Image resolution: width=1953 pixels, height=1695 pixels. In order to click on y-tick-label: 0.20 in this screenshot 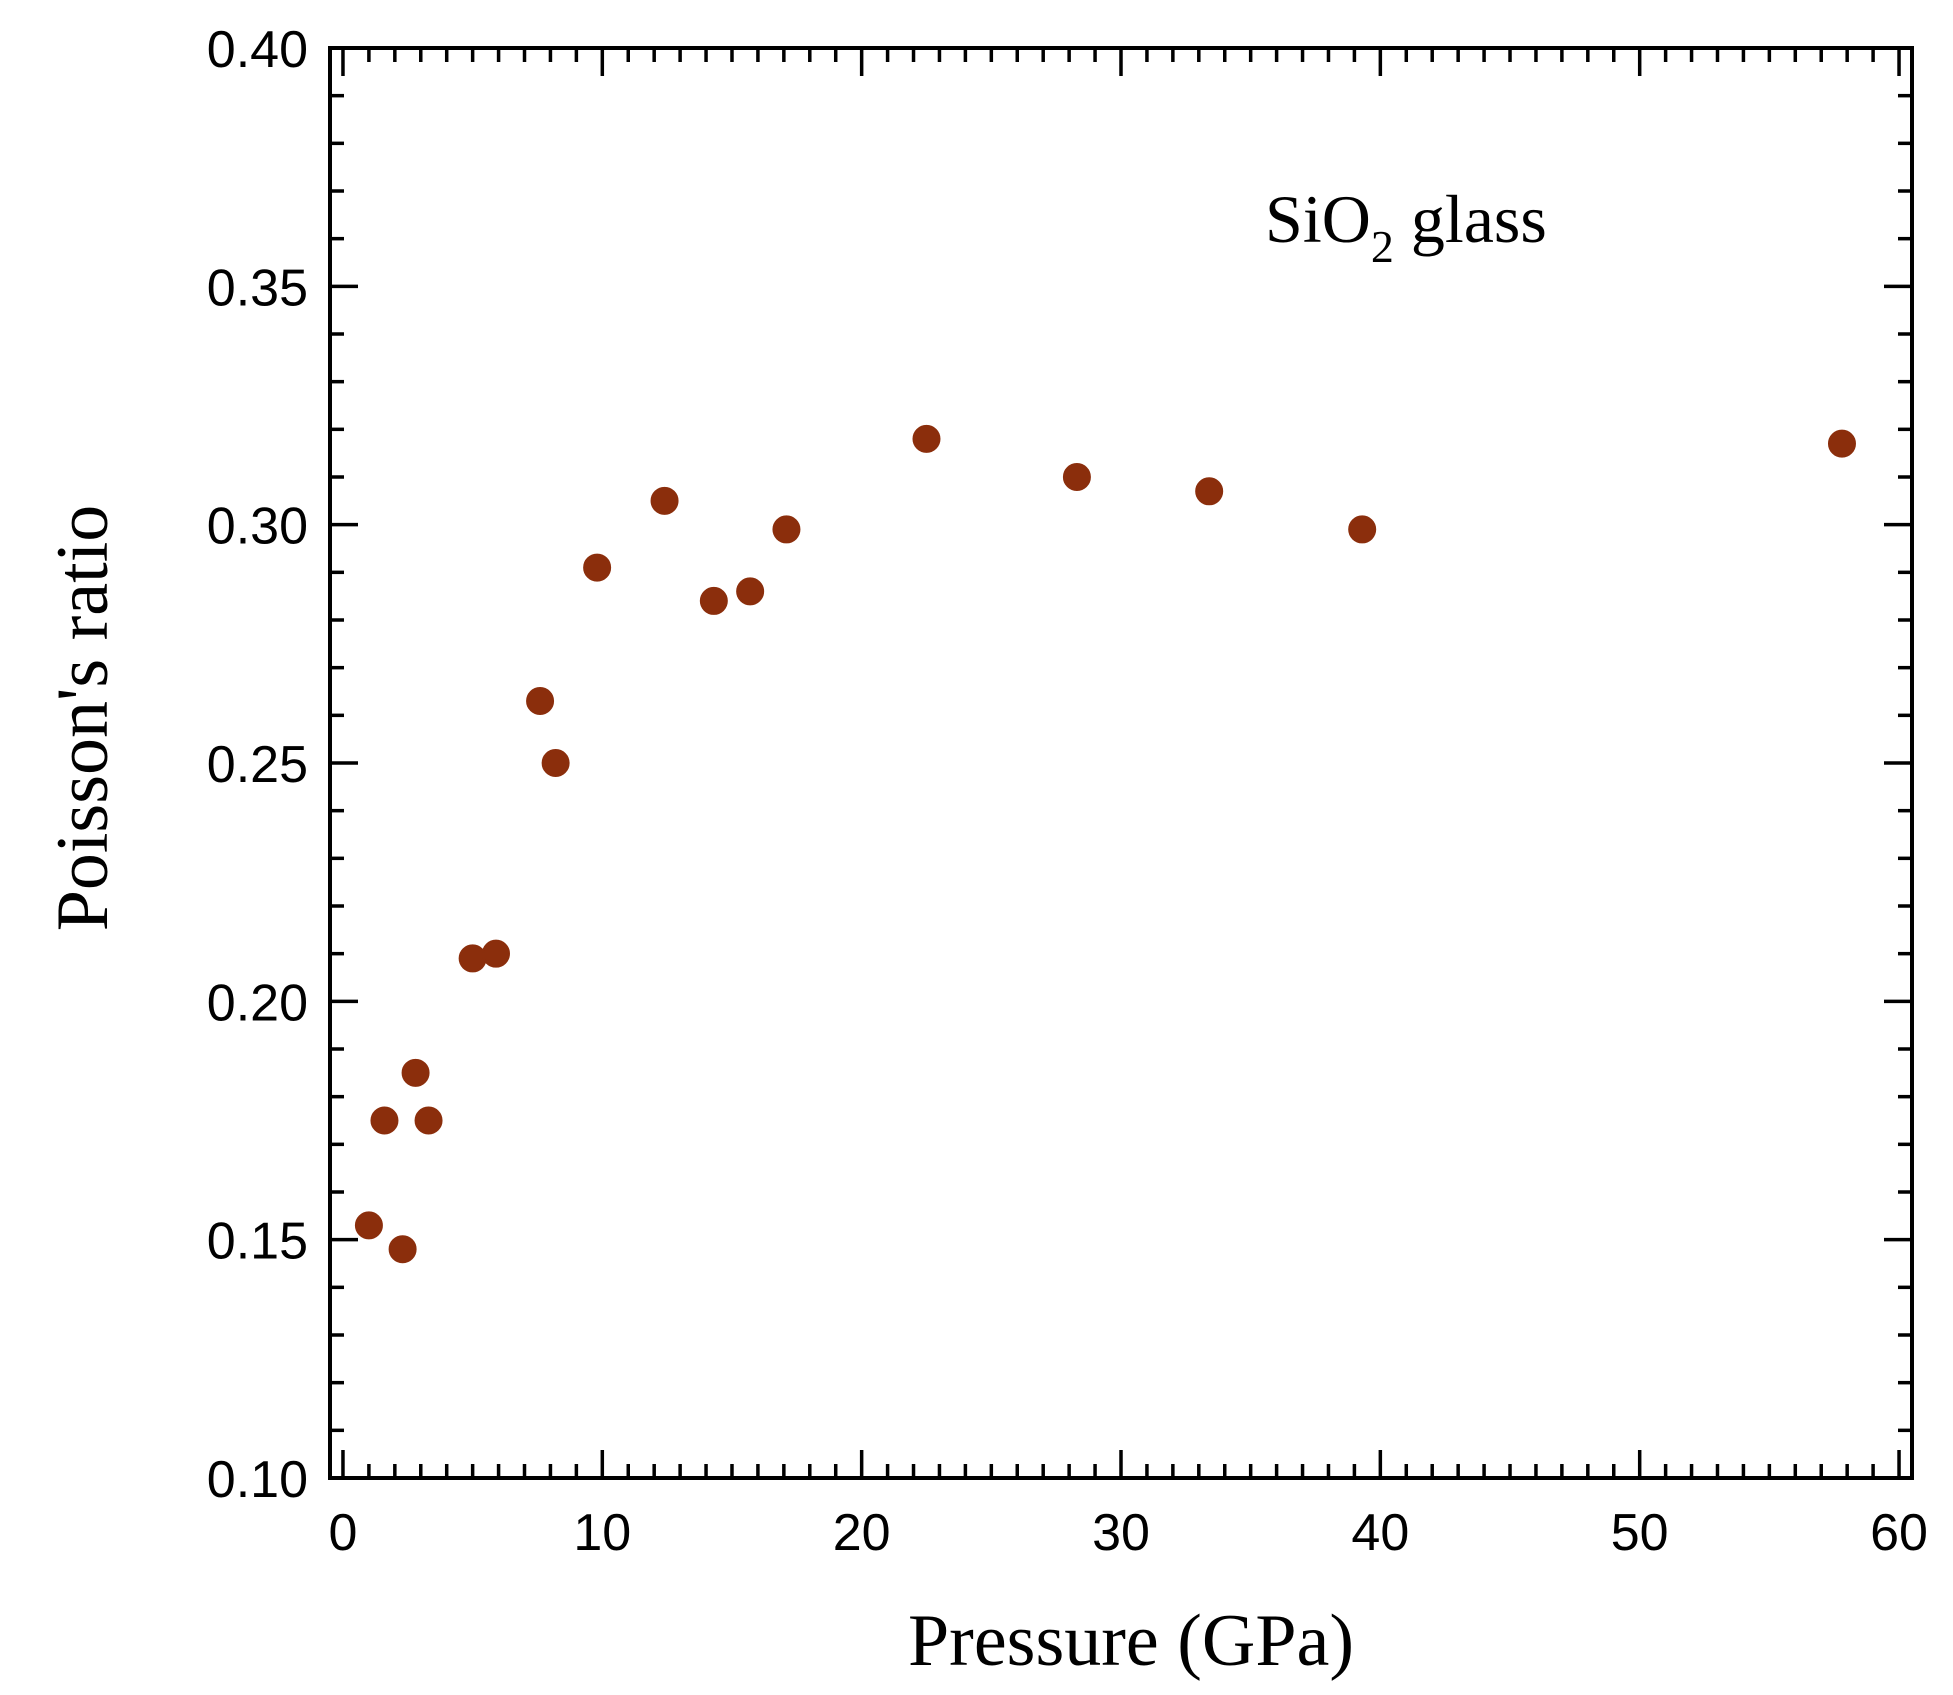, I will do `click(257, 1003)`.